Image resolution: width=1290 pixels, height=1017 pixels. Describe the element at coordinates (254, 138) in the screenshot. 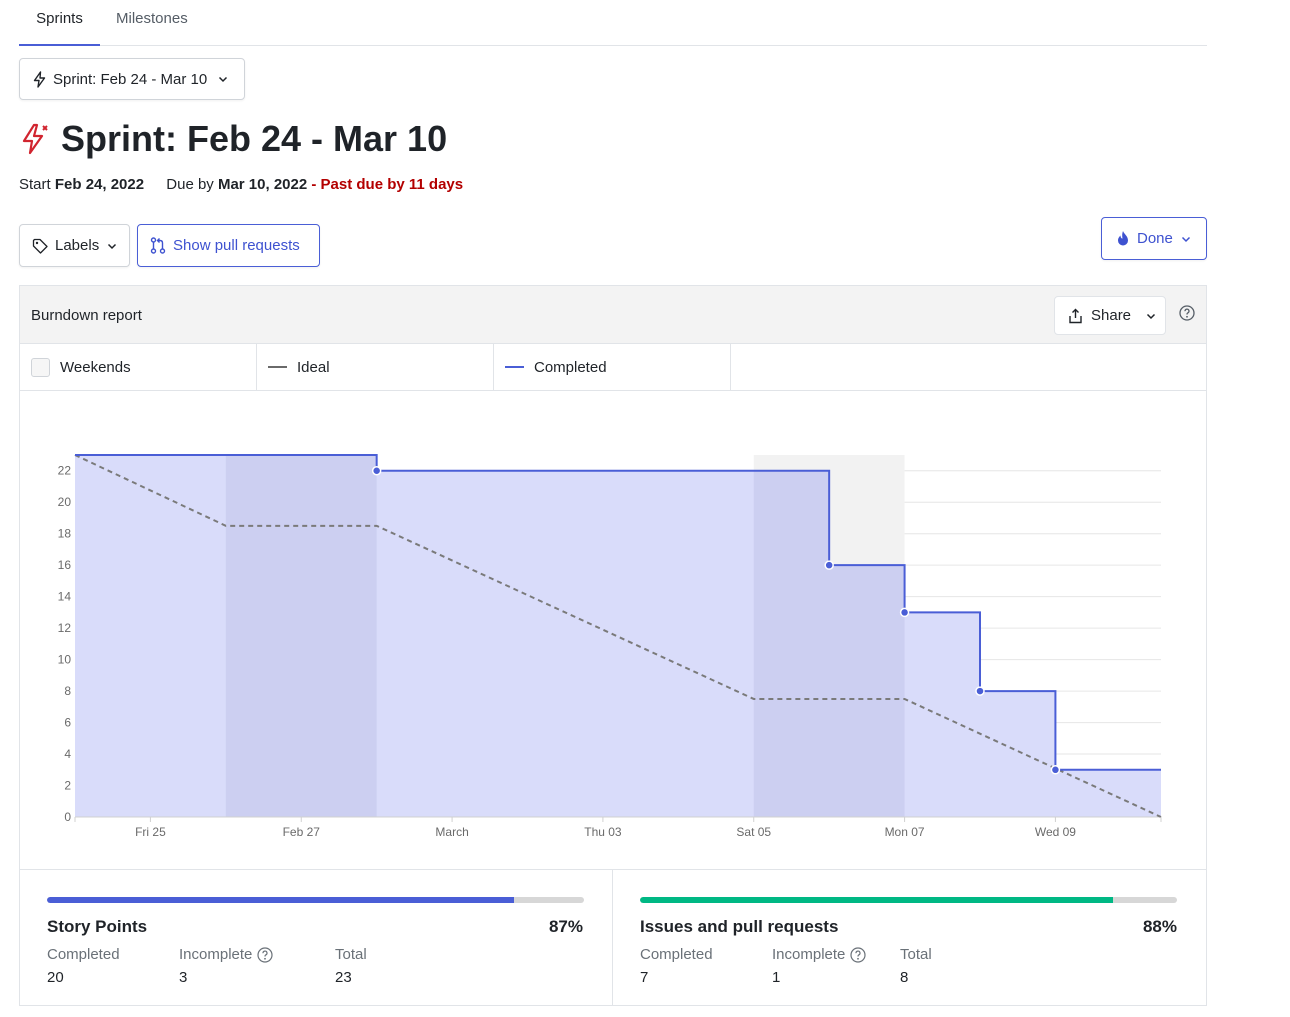

I see `page-title: Sprint: Feb 24 - Mar 10` at that location.